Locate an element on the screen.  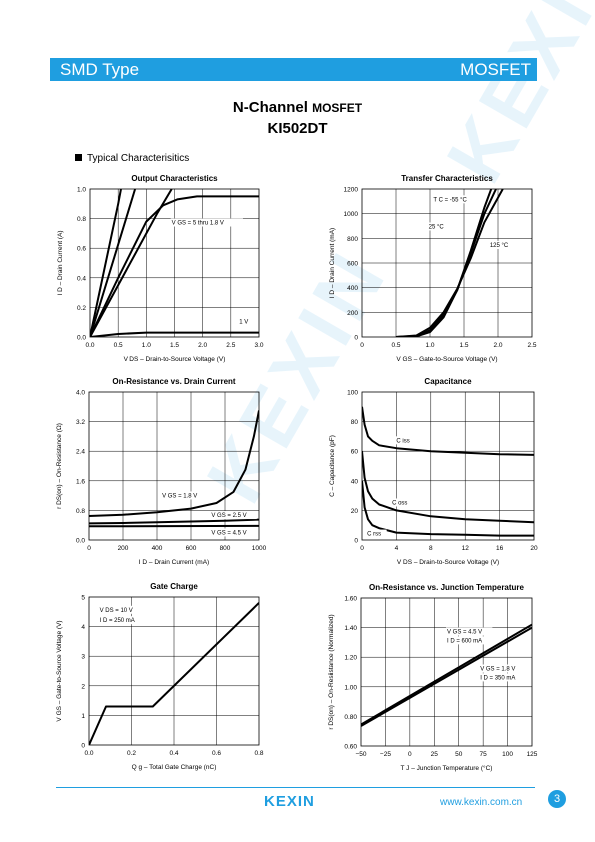
y-tick-label: 1200 is located at coordinates (351, 190).